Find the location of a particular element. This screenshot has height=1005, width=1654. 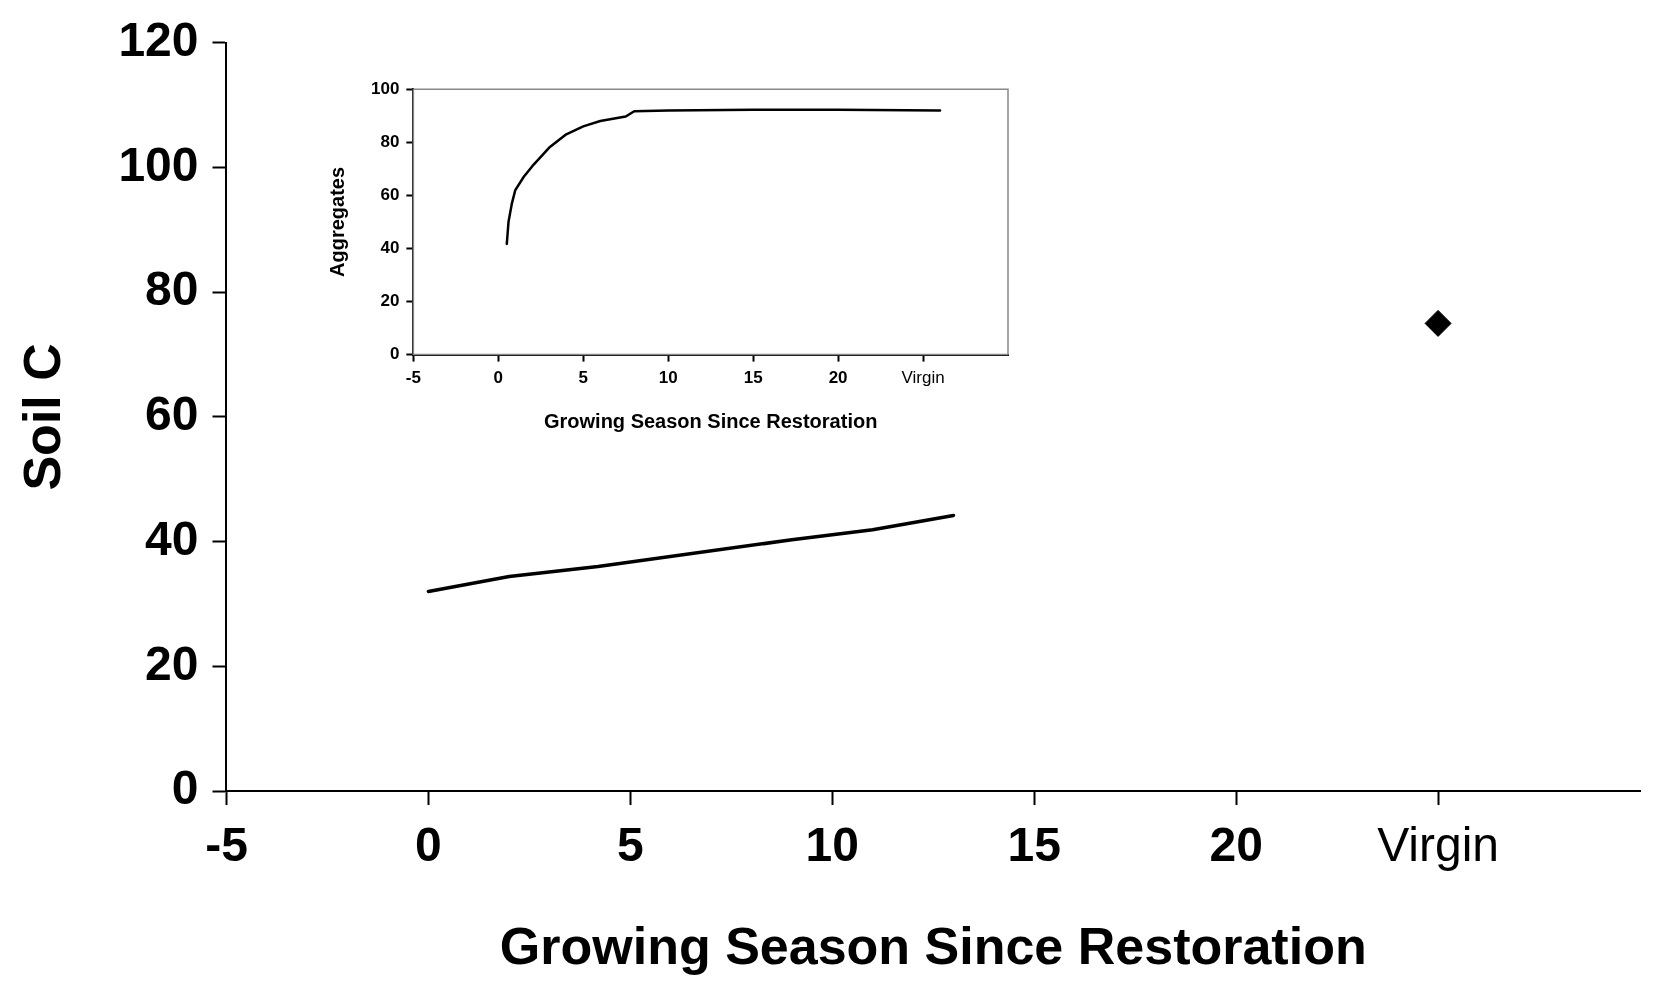

y-axis-title: Soil C is located at coordinates (41, 417).